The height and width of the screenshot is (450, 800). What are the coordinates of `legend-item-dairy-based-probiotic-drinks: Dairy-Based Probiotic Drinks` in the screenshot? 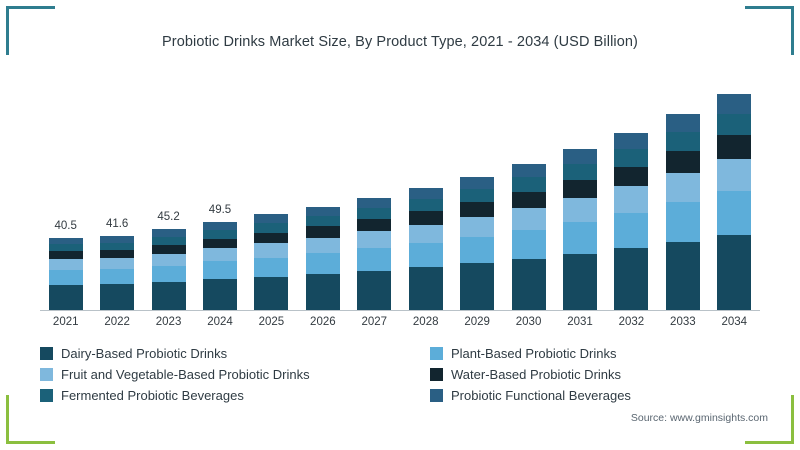 It's located at (235, 353).